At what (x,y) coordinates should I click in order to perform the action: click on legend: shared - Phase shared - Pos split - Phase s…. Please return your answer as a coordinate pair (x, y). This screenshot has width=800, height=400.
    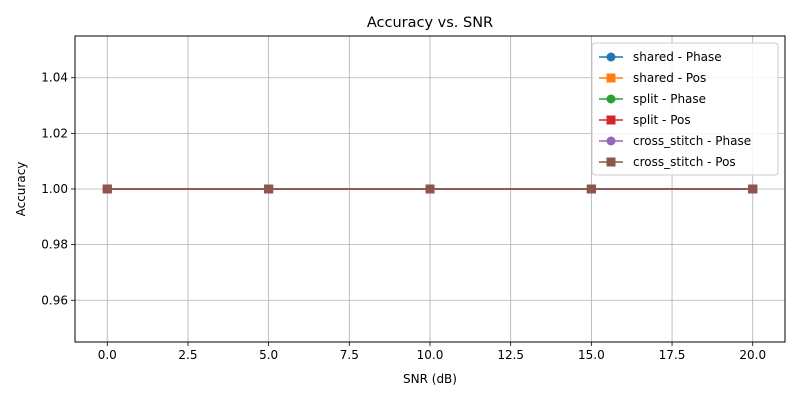
    Looking at the image, I should click on (685, 109).